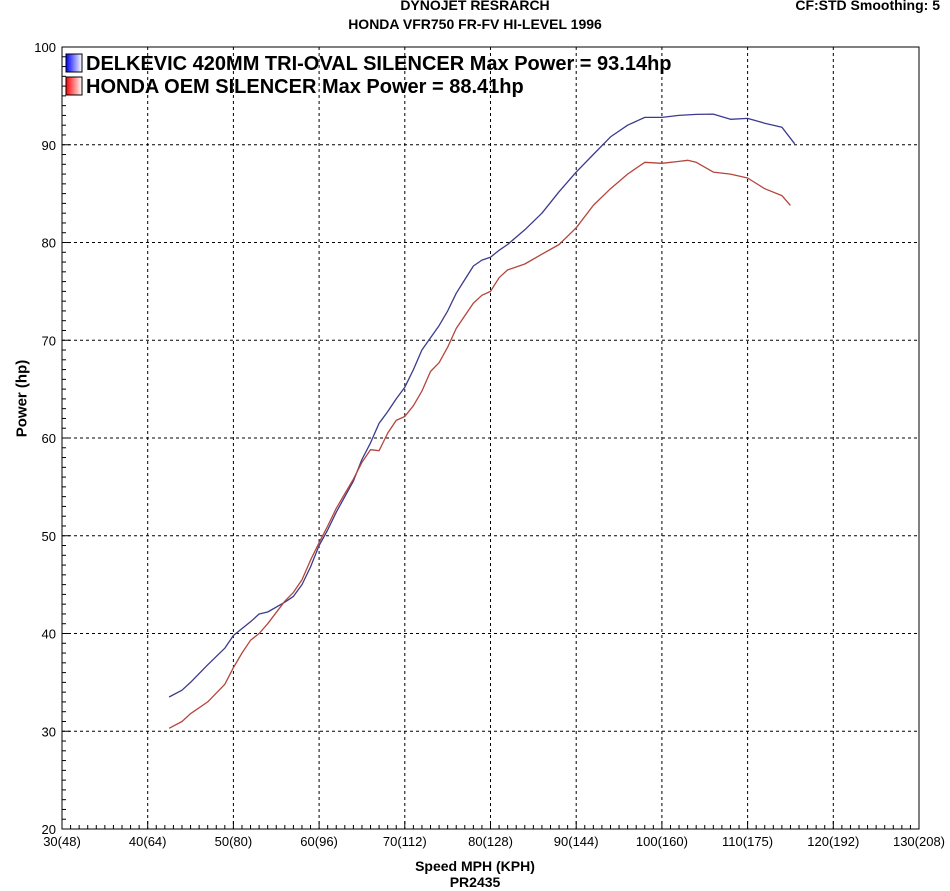 Image resolution: width=950 pixels, height=891 pixels. I want to click on x-tick-label-8: 110(175), so click(747, 841).